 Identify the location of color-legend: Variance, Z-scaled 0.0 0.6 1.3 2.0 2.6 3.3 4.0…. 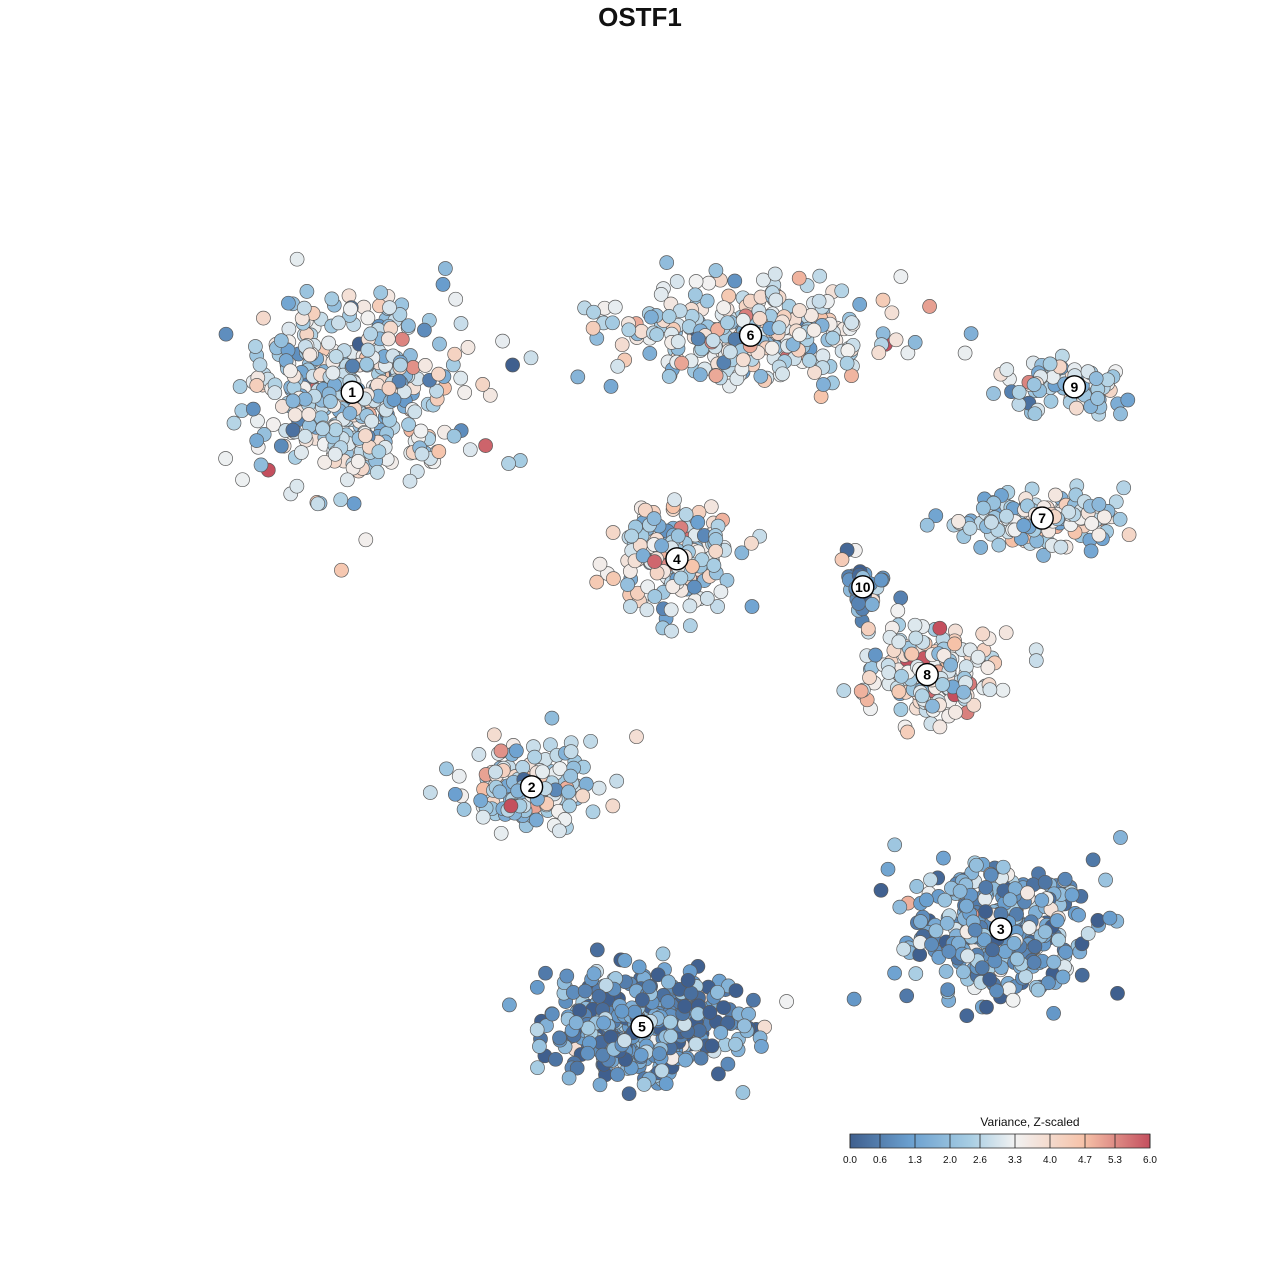
(1000, 1140).